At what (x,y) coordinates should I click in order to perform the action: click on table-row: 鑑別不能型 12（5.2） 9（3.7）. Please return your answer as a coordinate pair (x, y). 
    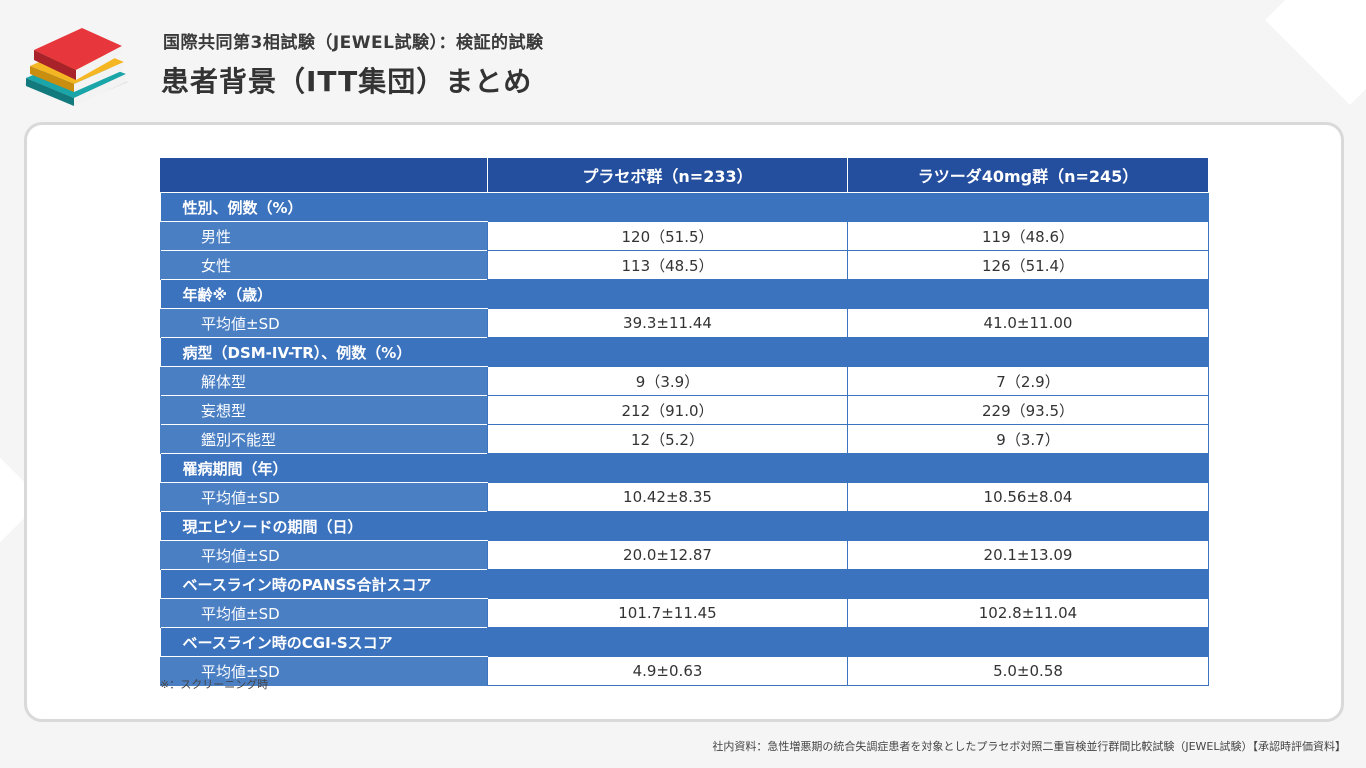
    Looking at the image, I should click on (684, 439).